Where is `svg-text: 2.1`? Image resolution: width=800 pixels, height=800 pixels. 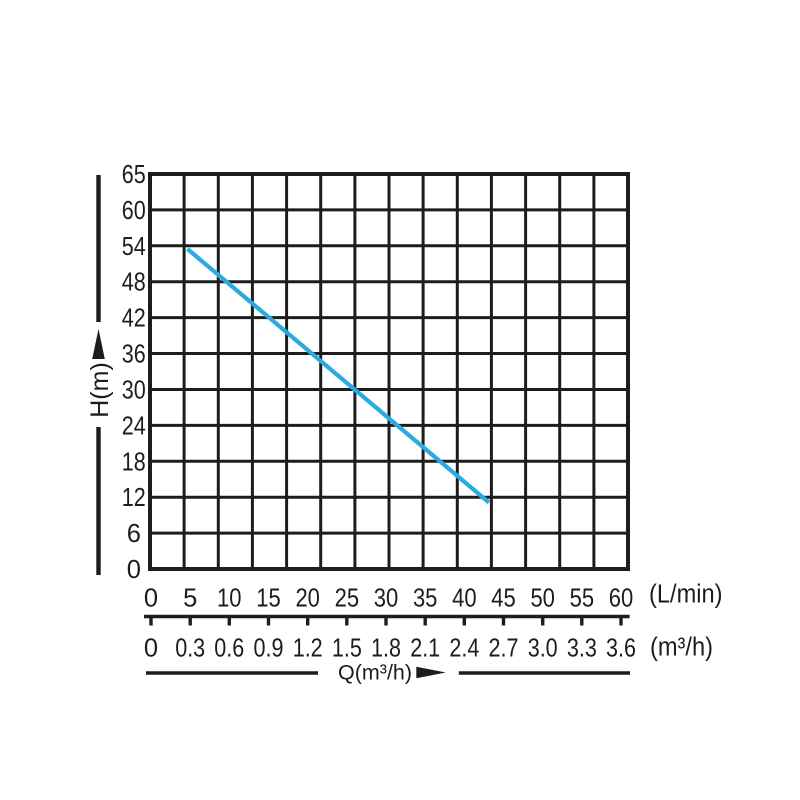 svg-text: 2.1 is located at coordinates (425, 649).